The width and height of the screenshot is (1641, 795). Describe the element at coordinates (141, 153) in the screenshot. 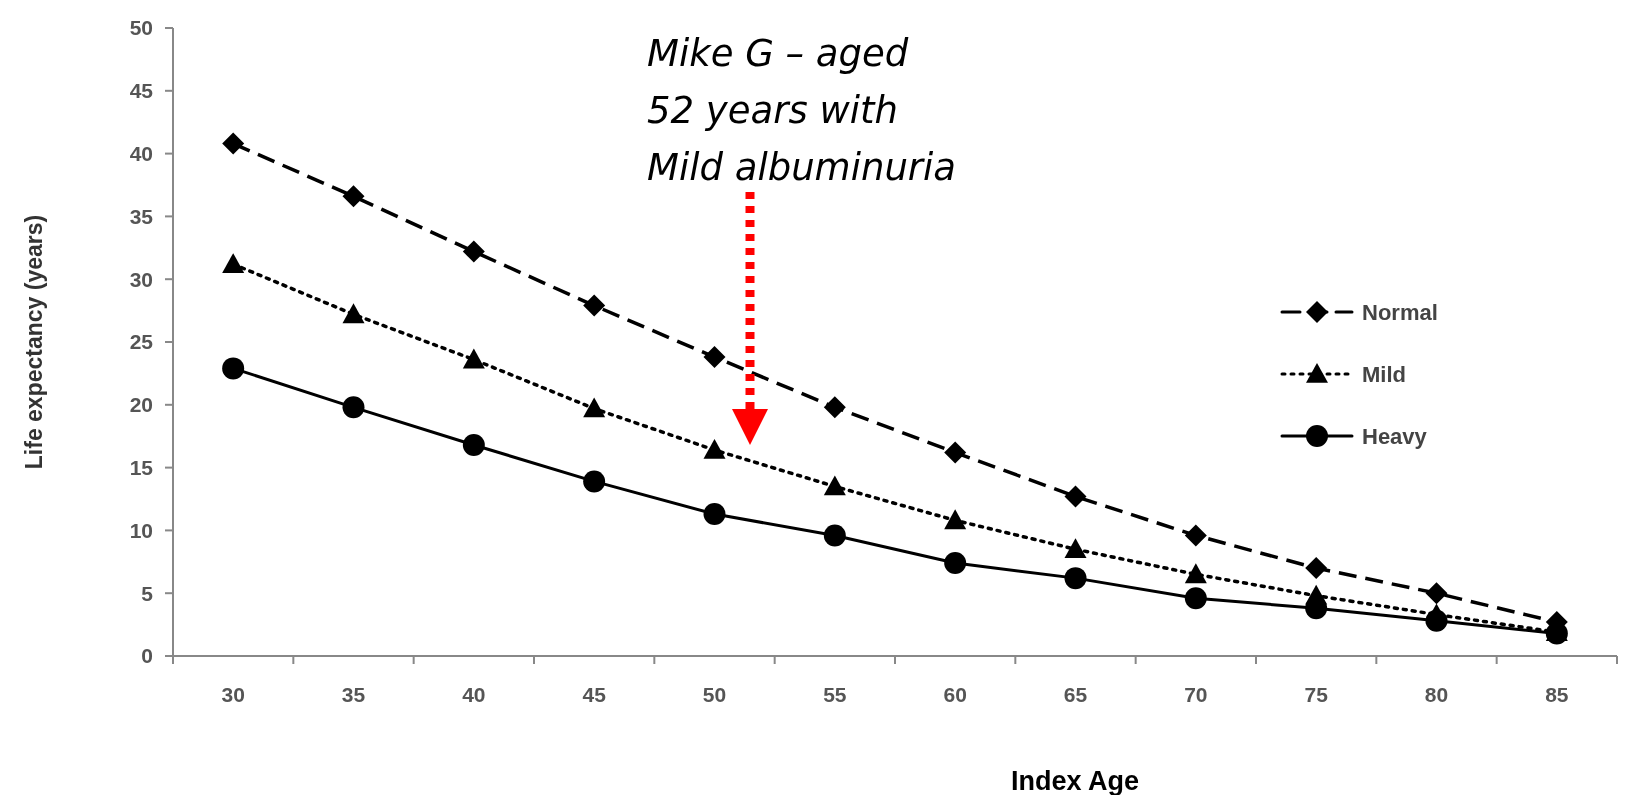

I see `y-tick-label: 40` at that location.